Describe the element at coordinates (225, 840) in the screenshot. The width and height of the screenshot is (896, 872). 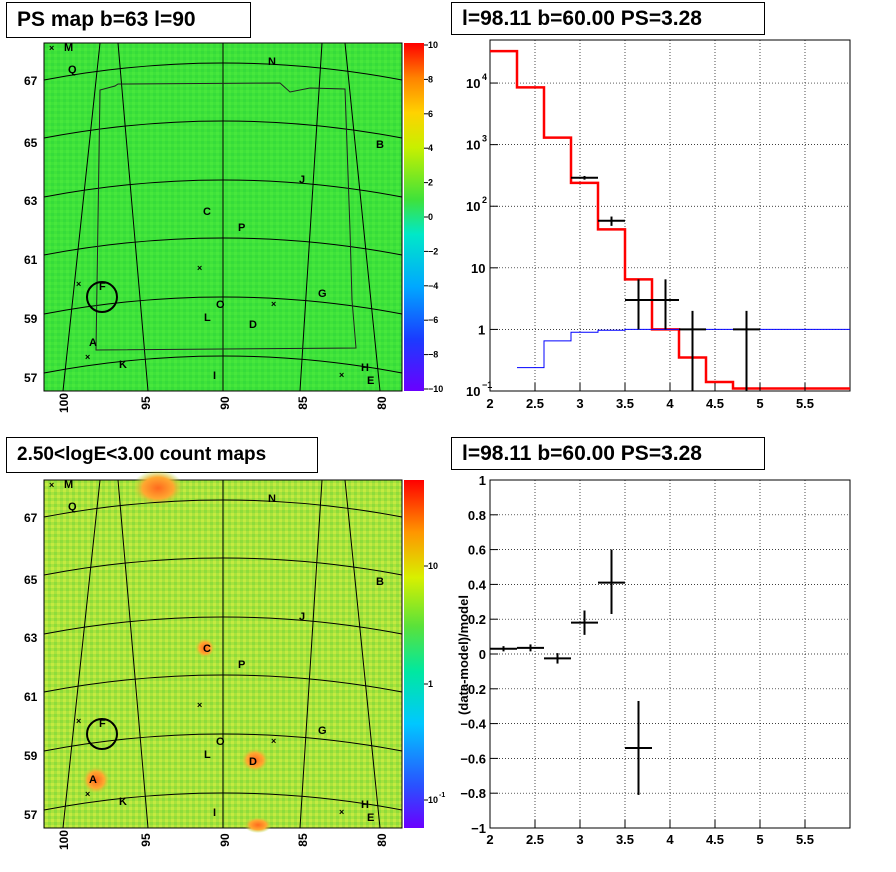
I see `map-x-tick-label: 90` at that location.